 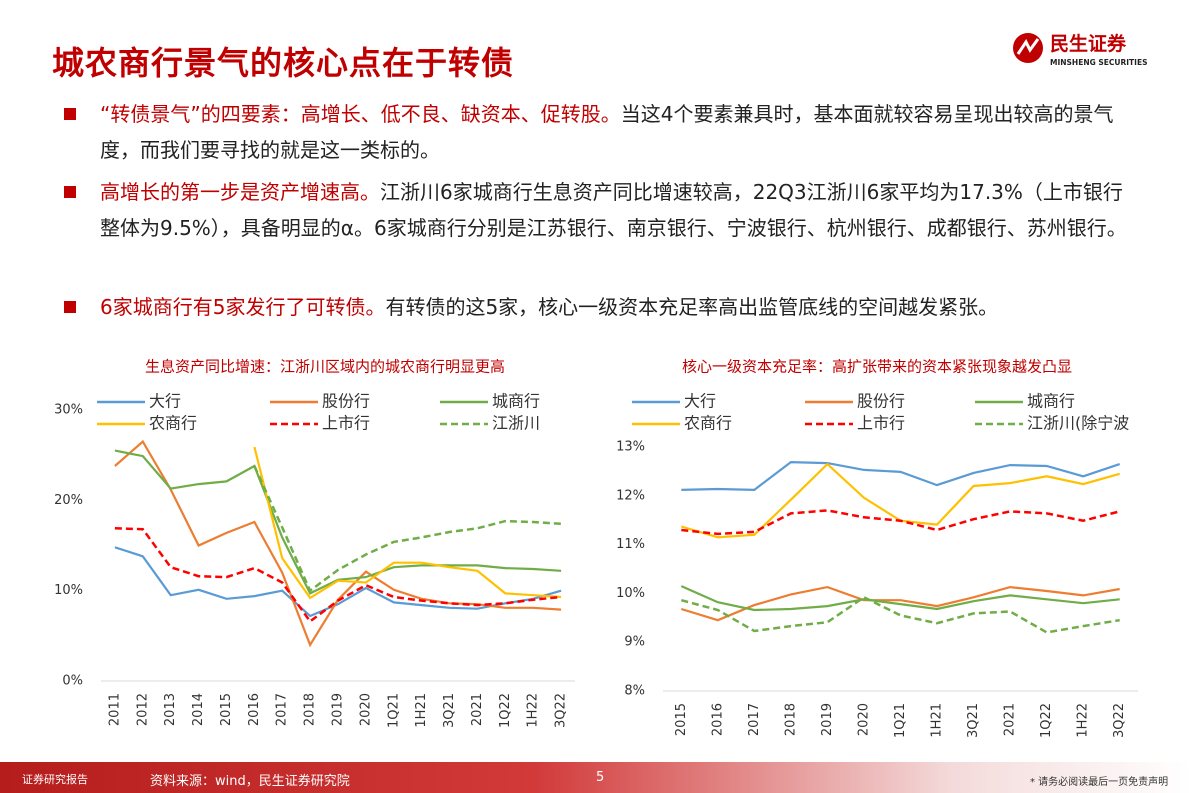 What do you see at coordinates (877, 367) in the screenshot?
I see `chart-title: 核心一级资本充足率：高扩张带来的资本紧张现象越发凸显` at bounding box center [877, 367].